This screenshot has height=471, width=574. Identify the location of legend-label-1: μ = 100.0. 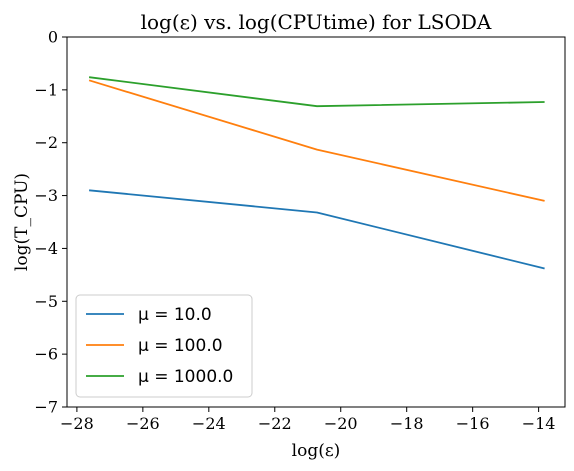
(180, 346).